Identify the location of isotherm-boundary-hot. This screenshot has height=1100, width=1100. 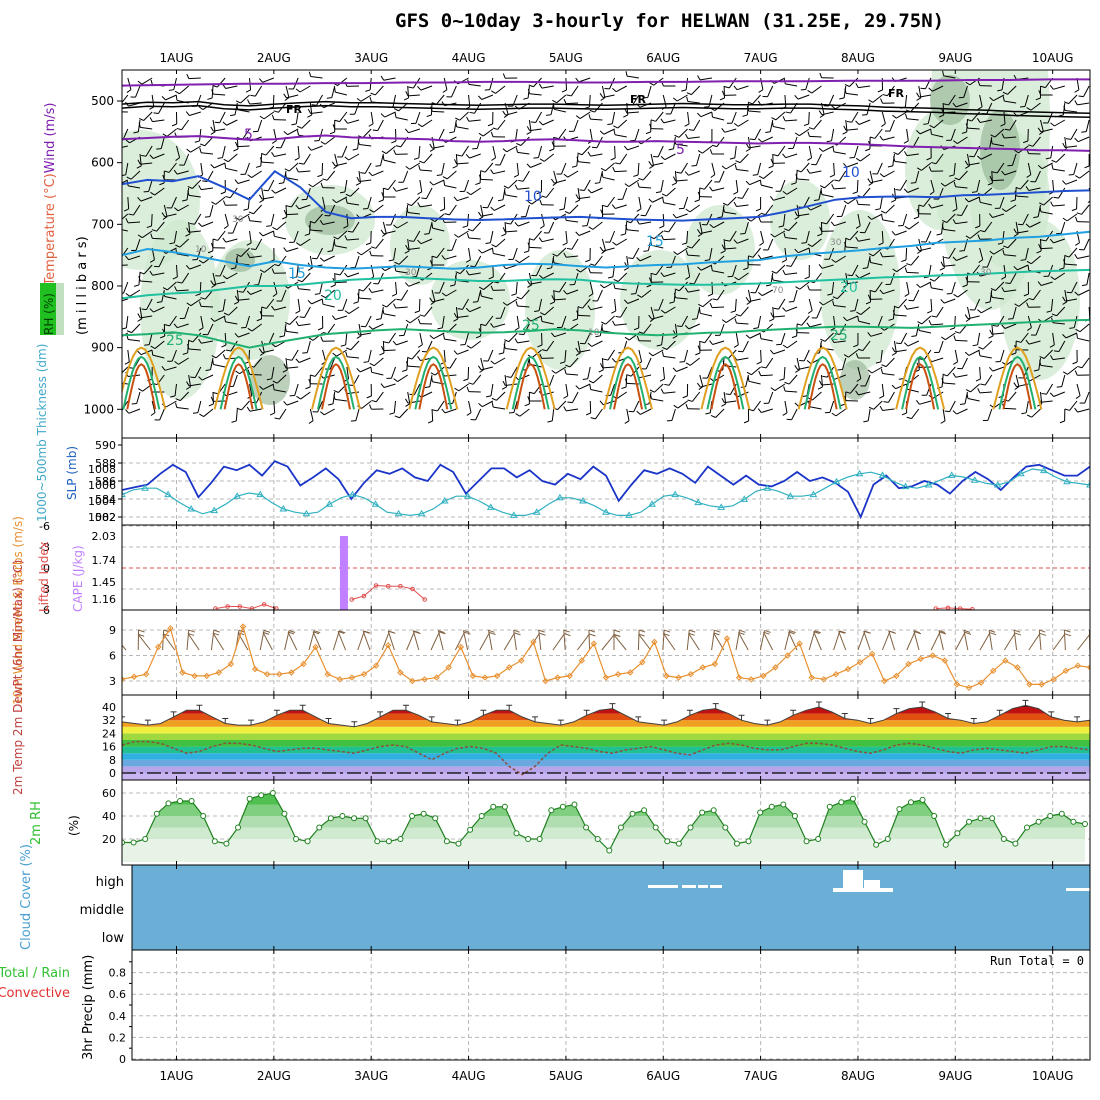
(336, 386).